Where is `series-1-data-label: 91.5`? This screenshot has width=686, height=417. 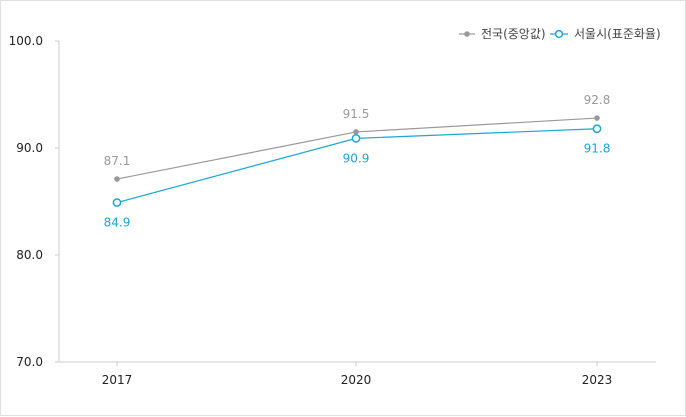 series-1-data-label: 91.5 is located at coordinates (356, 114).